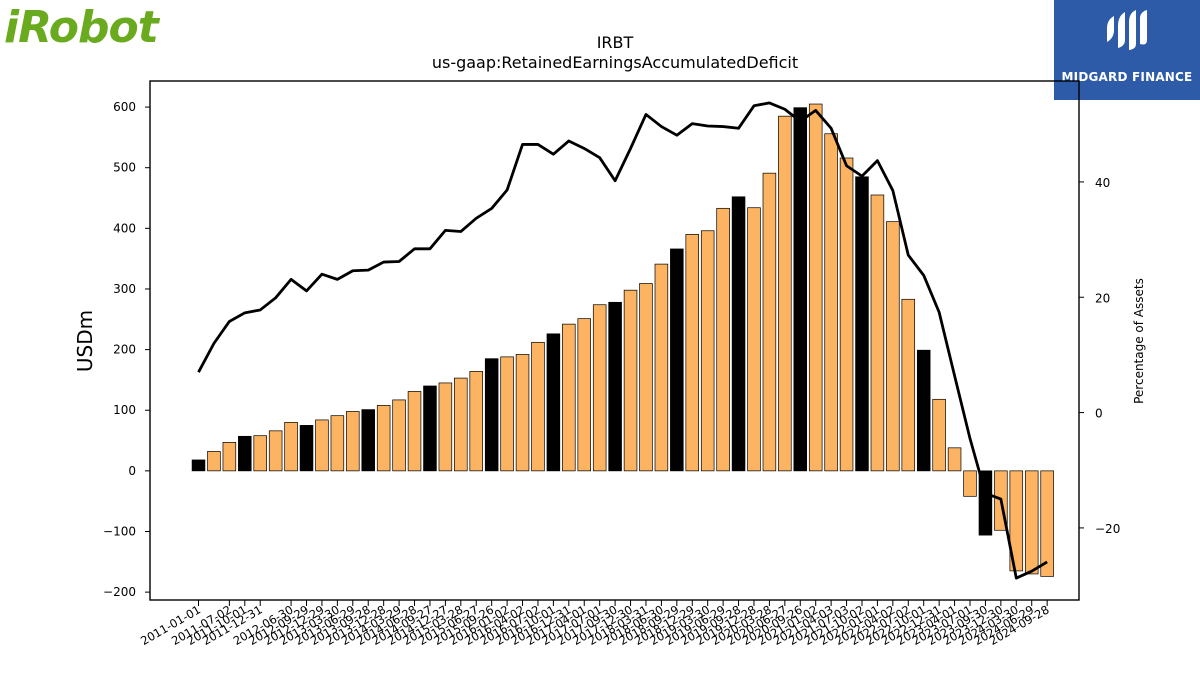  Describe the element at coordinates (124, 410) in the screenshot. I see `y-tick-label: 100` at that location.